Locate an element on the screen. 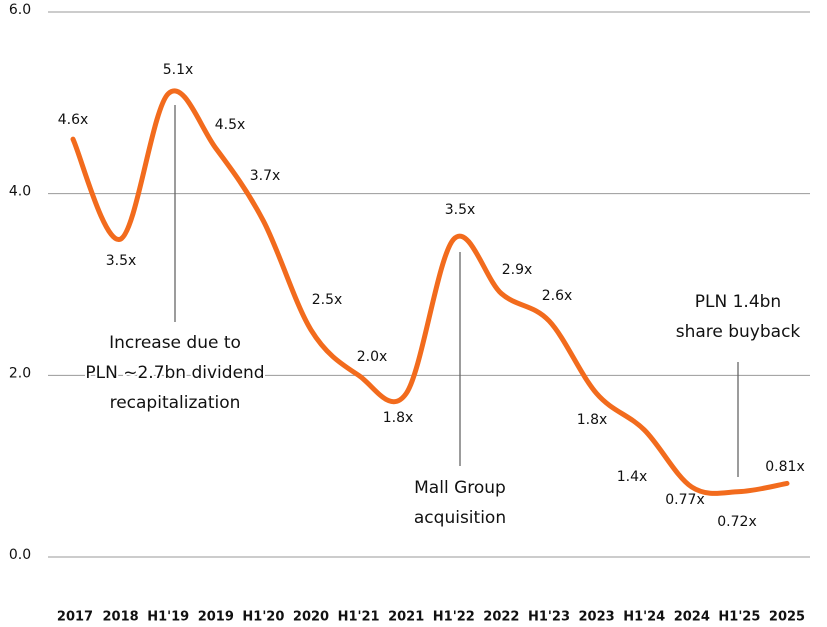 The image size is (827, 627). data-label: 2.6x is located at coordinates (557, 296).